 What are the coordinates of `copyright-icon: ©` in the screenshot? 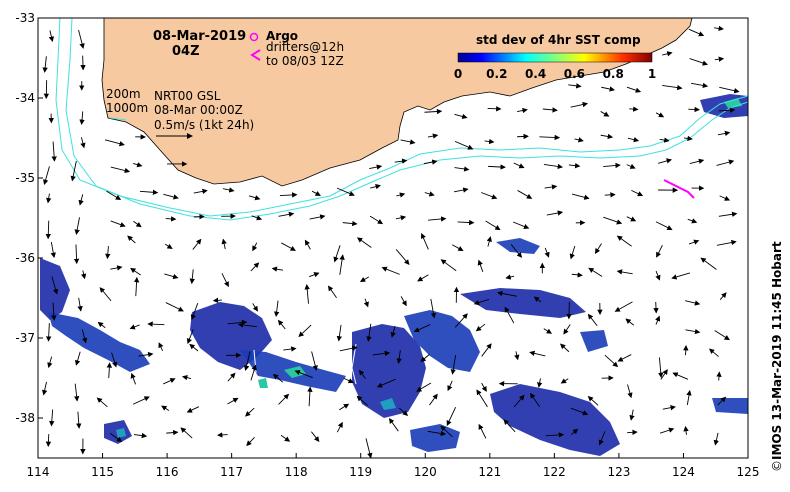 It's located at (777, 466).